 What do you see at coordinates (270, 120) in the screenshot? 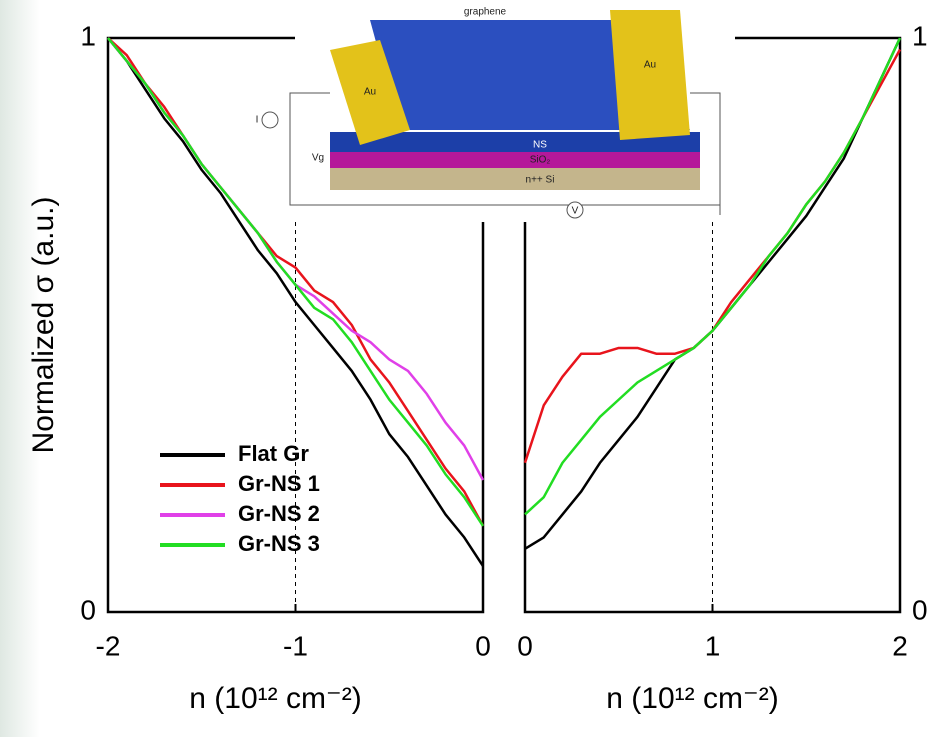
I see `source-symbol` at bounding box center [270, 120].